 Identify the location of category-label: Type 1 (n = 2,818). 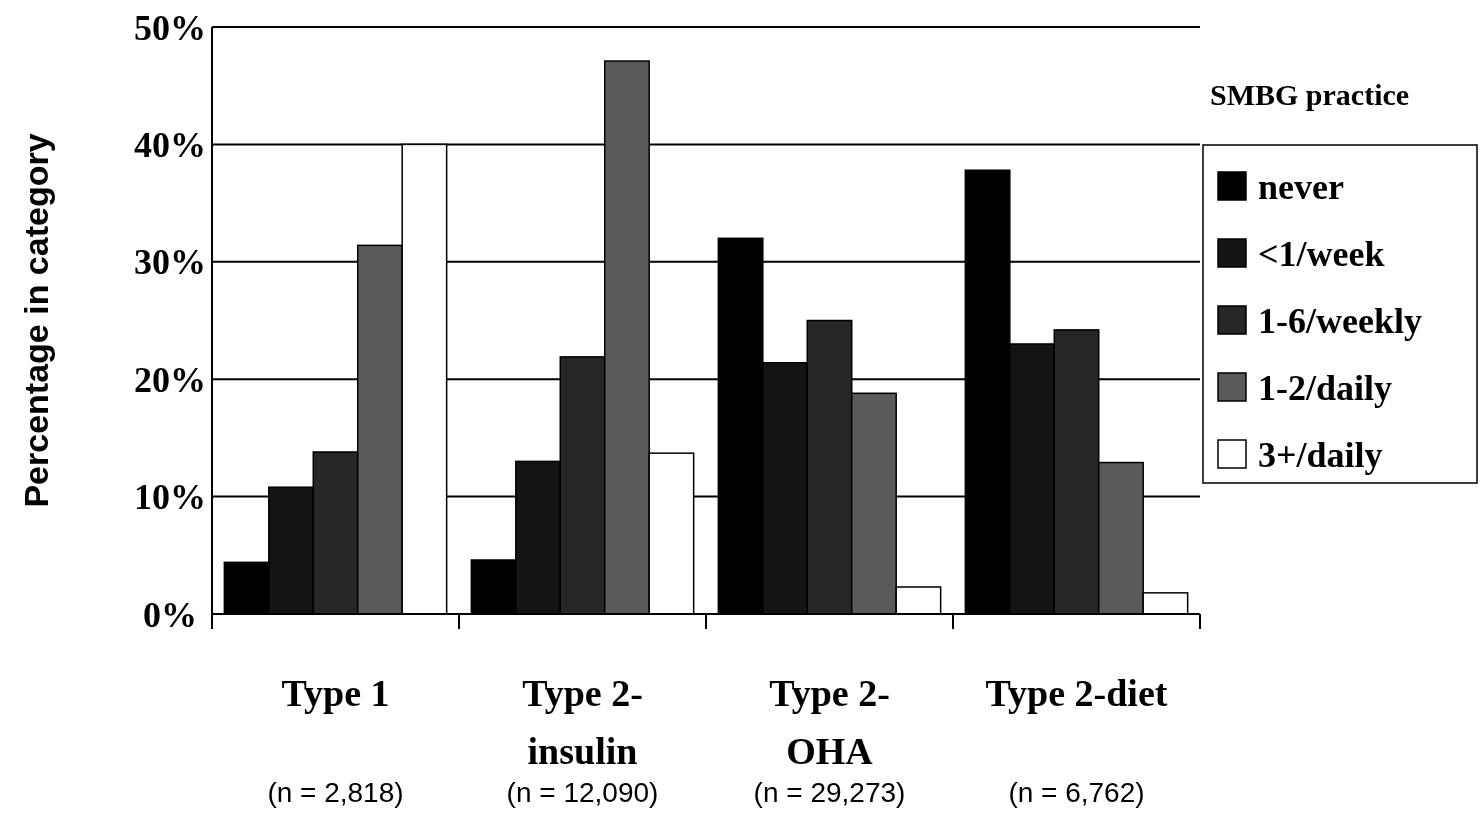
(335, 740).